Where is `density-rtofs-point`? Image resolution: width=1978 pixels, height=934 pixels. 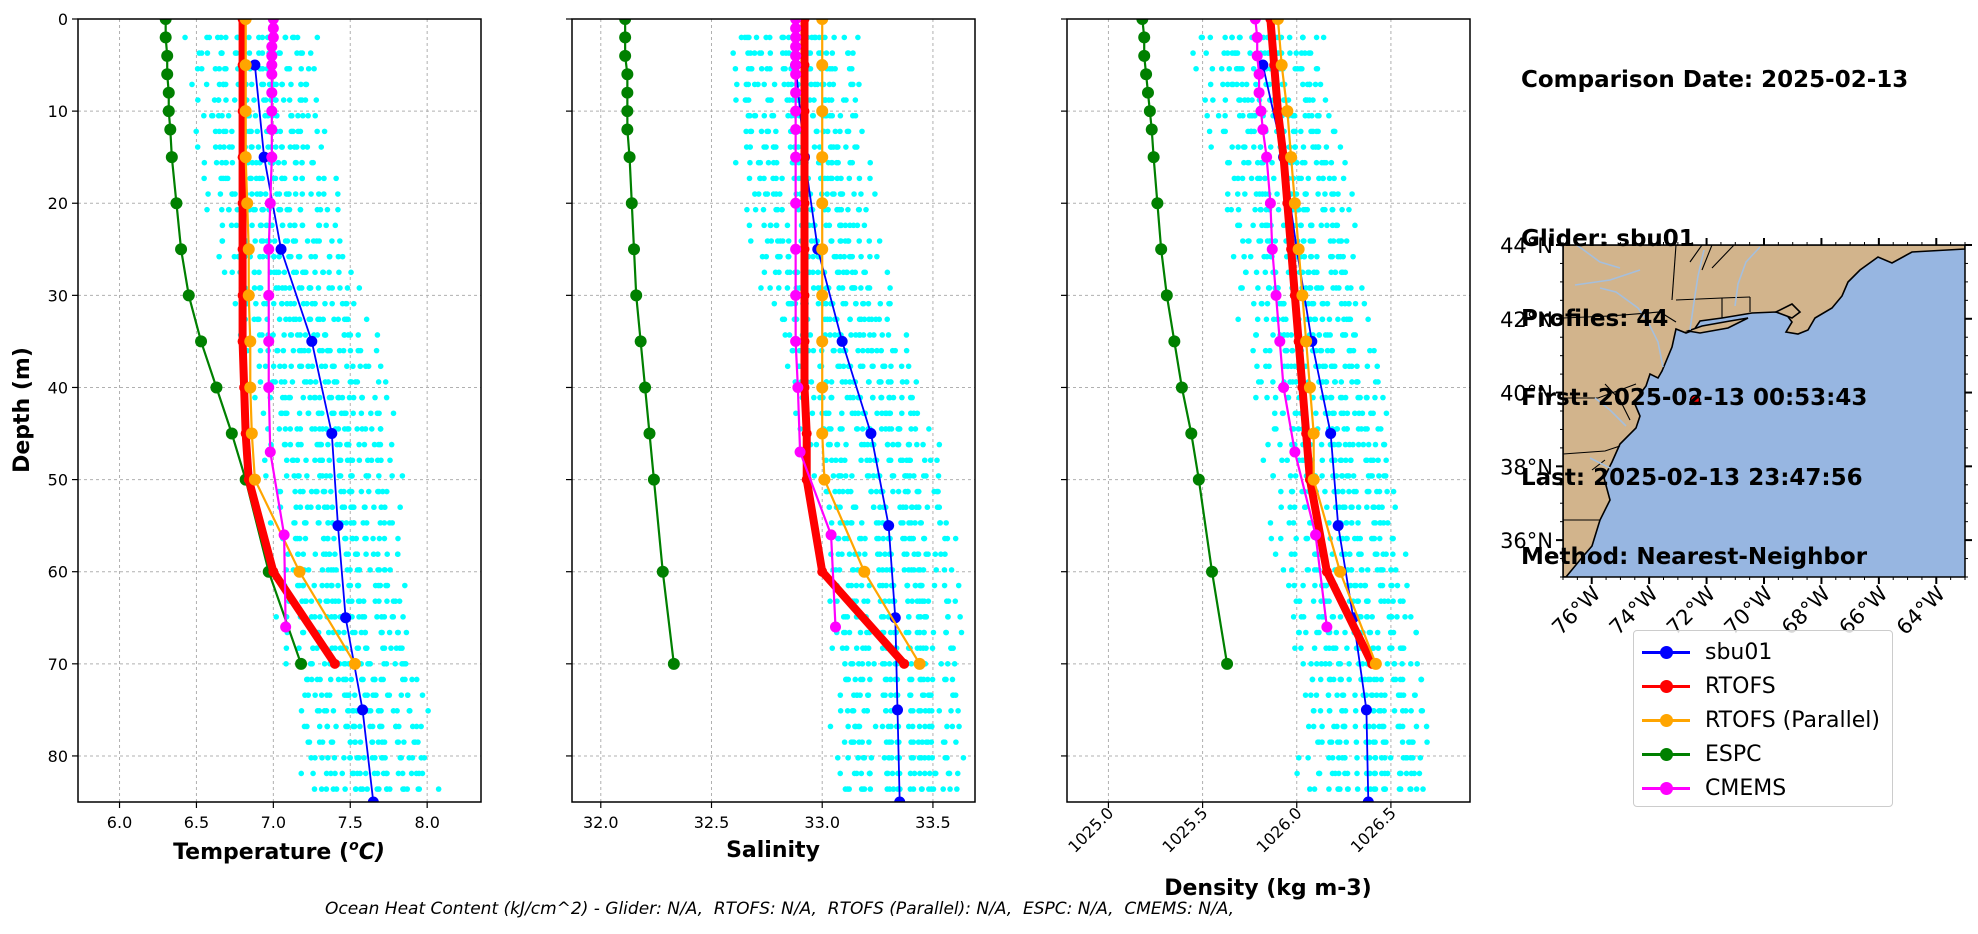 density-rtofs-point is located at coordinates (1277, 111).